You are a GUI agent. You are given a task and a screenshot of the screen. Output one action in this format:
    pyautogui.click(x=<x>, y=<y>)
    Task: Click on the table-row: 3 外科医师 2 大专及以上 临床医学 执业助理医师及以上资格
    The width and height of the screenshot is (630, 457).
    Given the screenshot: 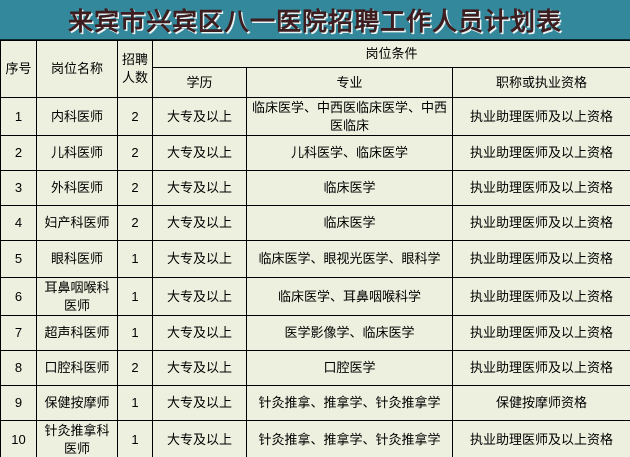 What is the action you would take?
    pyautogui.click(x=315, y=188)
    